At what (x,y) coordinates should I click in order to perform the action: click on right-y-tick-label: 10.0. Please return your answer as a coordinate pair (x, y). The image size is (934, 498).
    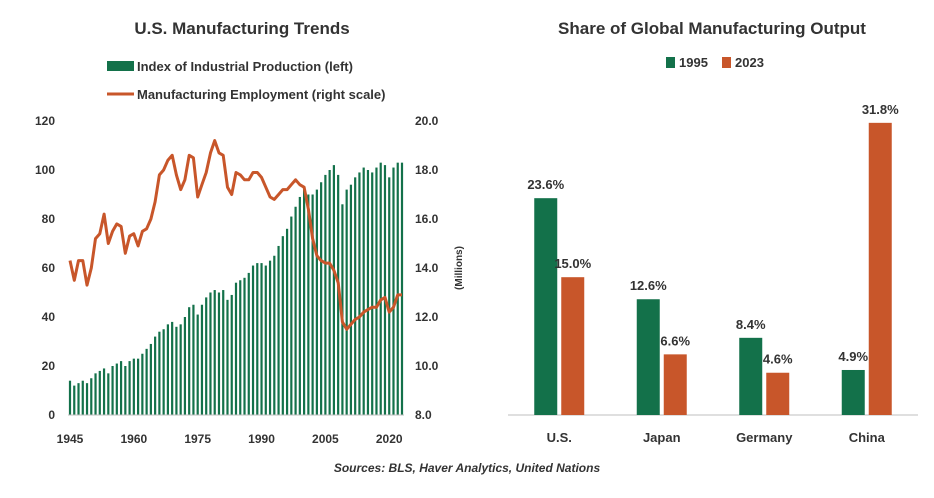
    Looking at the image, I should click on (427, 366).